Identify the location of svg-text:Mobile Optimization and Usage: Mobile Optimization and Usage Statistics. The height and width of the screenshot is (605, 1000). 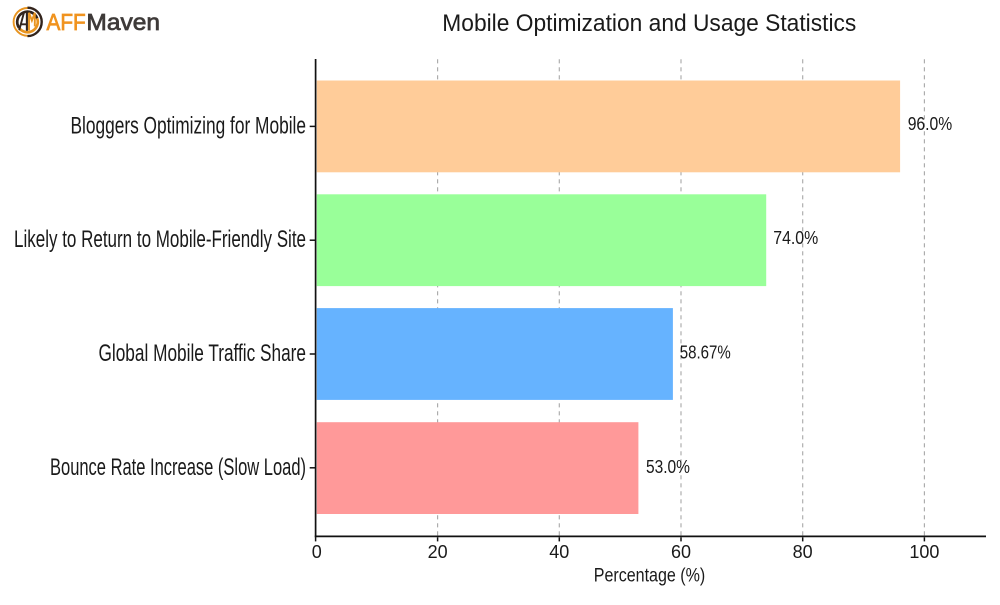
(649, 23).